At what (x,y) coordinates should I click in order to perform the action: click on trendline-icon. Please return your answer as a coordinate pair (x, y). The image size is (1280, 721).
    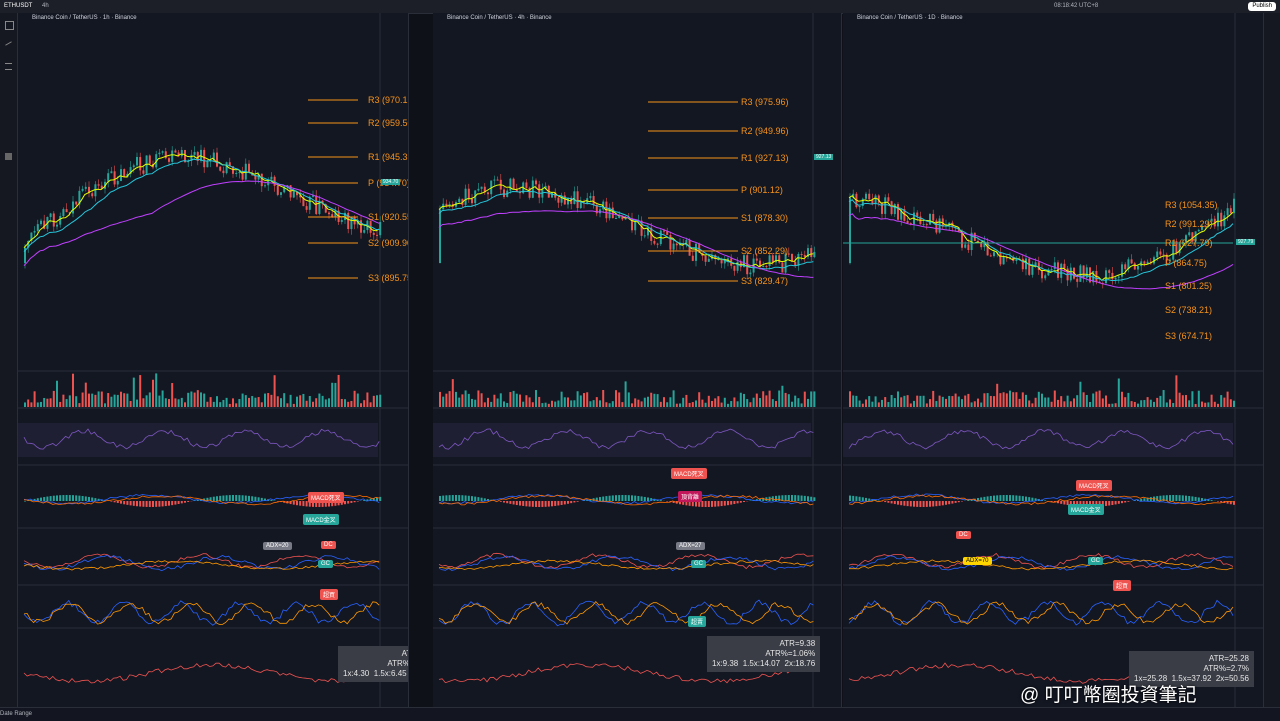
    Looking at the image, I should click on (8, 43).